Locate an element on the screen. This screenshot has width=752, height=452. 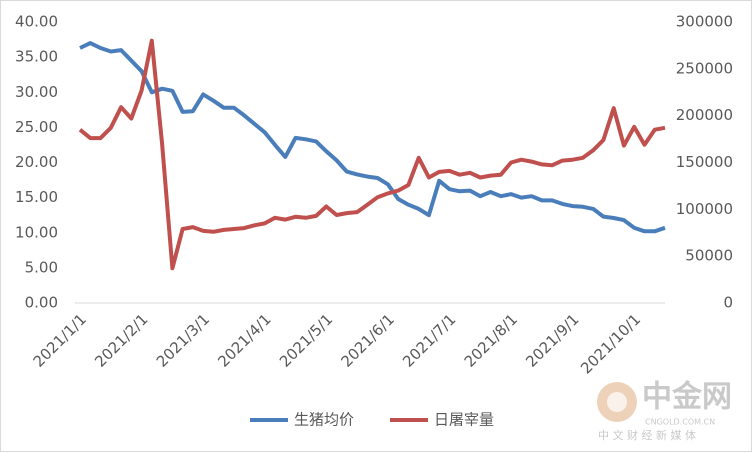
y2-tick-label: 0 is located at coordinates (728, 303).